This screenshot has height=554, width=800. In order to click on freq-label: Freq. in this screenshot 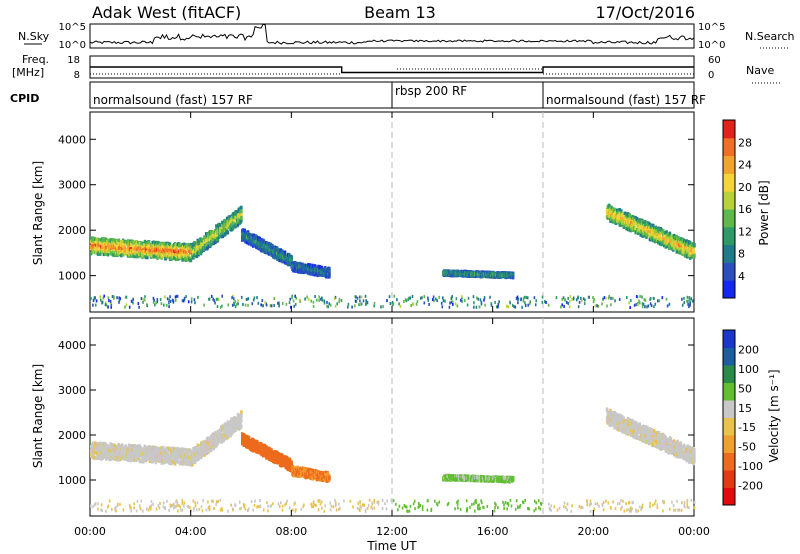, I will do `click(35, 59)`.